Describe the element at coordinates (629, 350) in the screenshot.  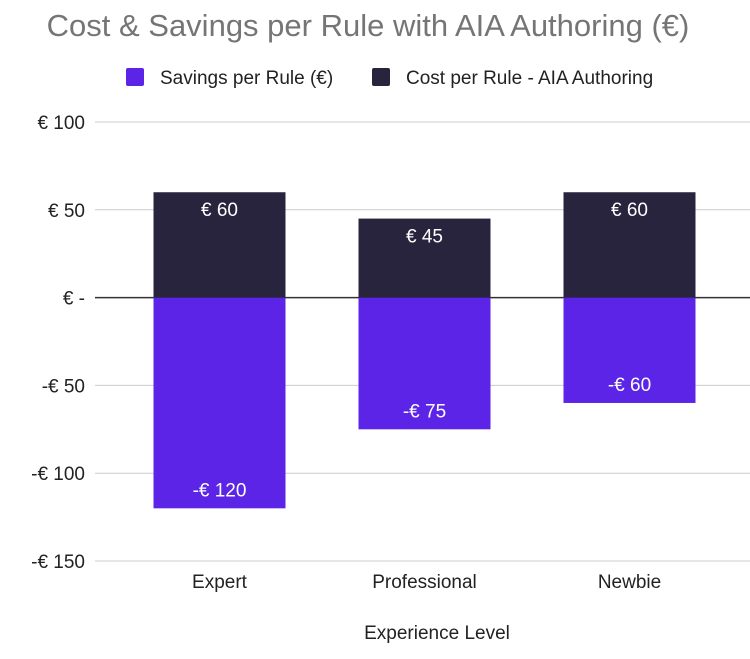
I see `bar-savings-newbie` at that location.